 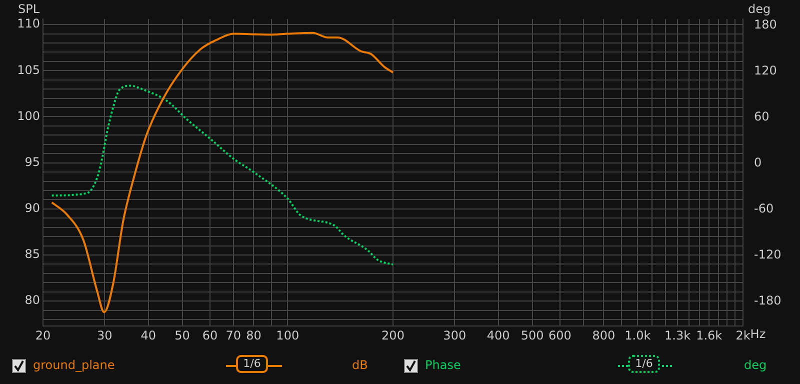 What do you see at coordinates (28, 115) in the screenshot?
I see `y-tick-label: 100` at bounding box center [28, 115].